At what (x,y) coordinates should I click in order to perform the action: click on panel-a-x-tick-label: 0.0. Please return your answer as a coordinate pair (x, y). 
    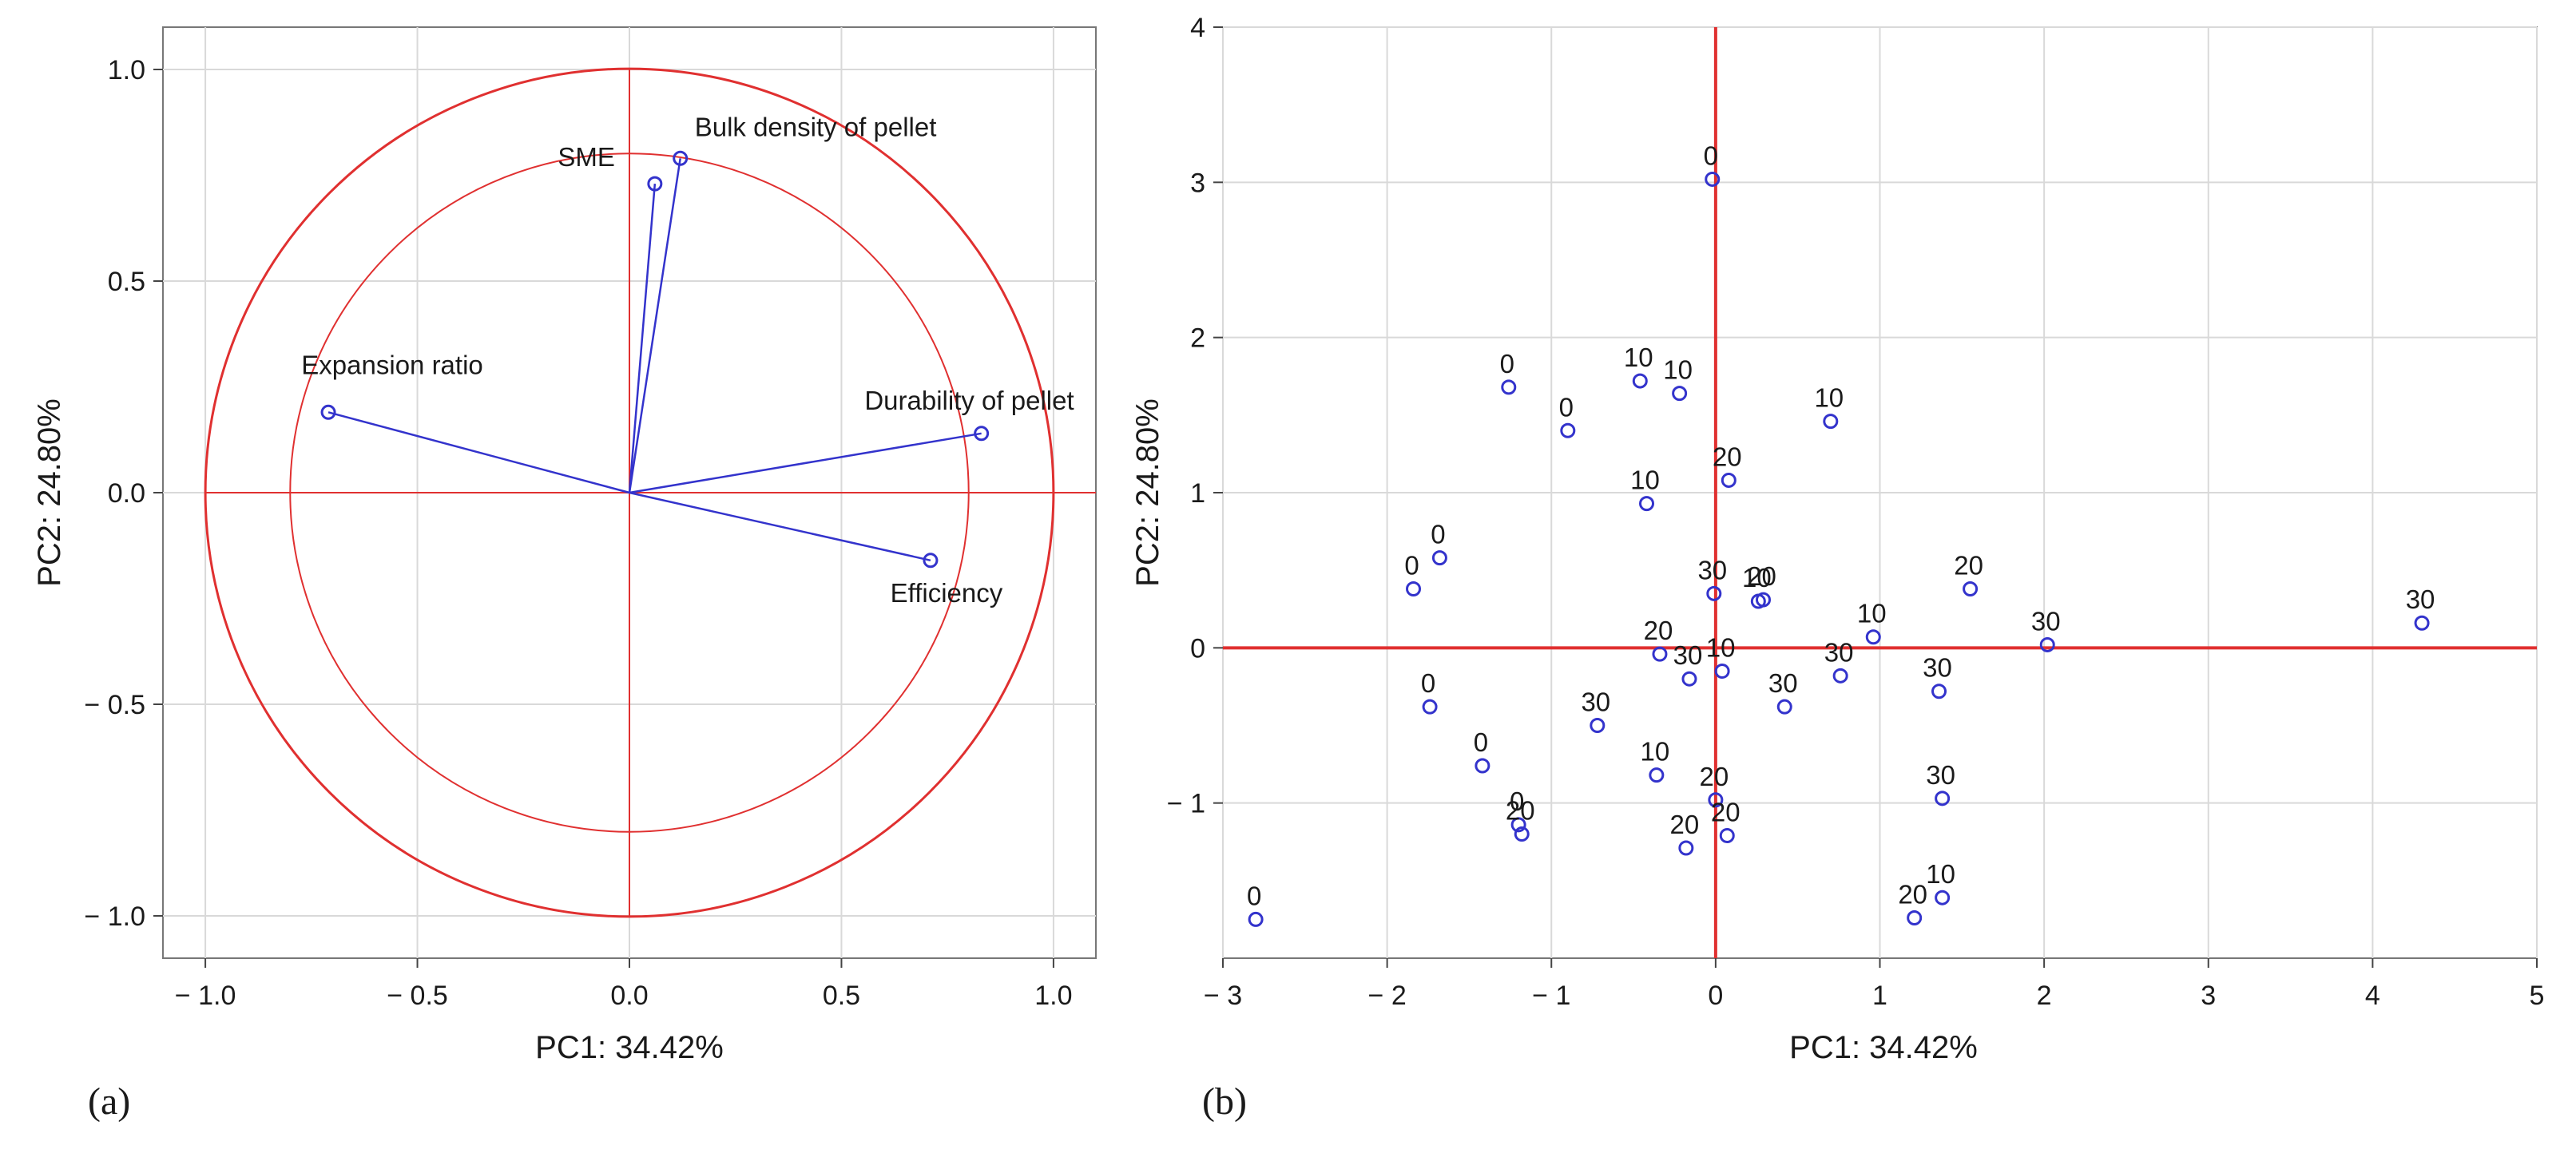
    Looking at the image, I should click on (629, 996).